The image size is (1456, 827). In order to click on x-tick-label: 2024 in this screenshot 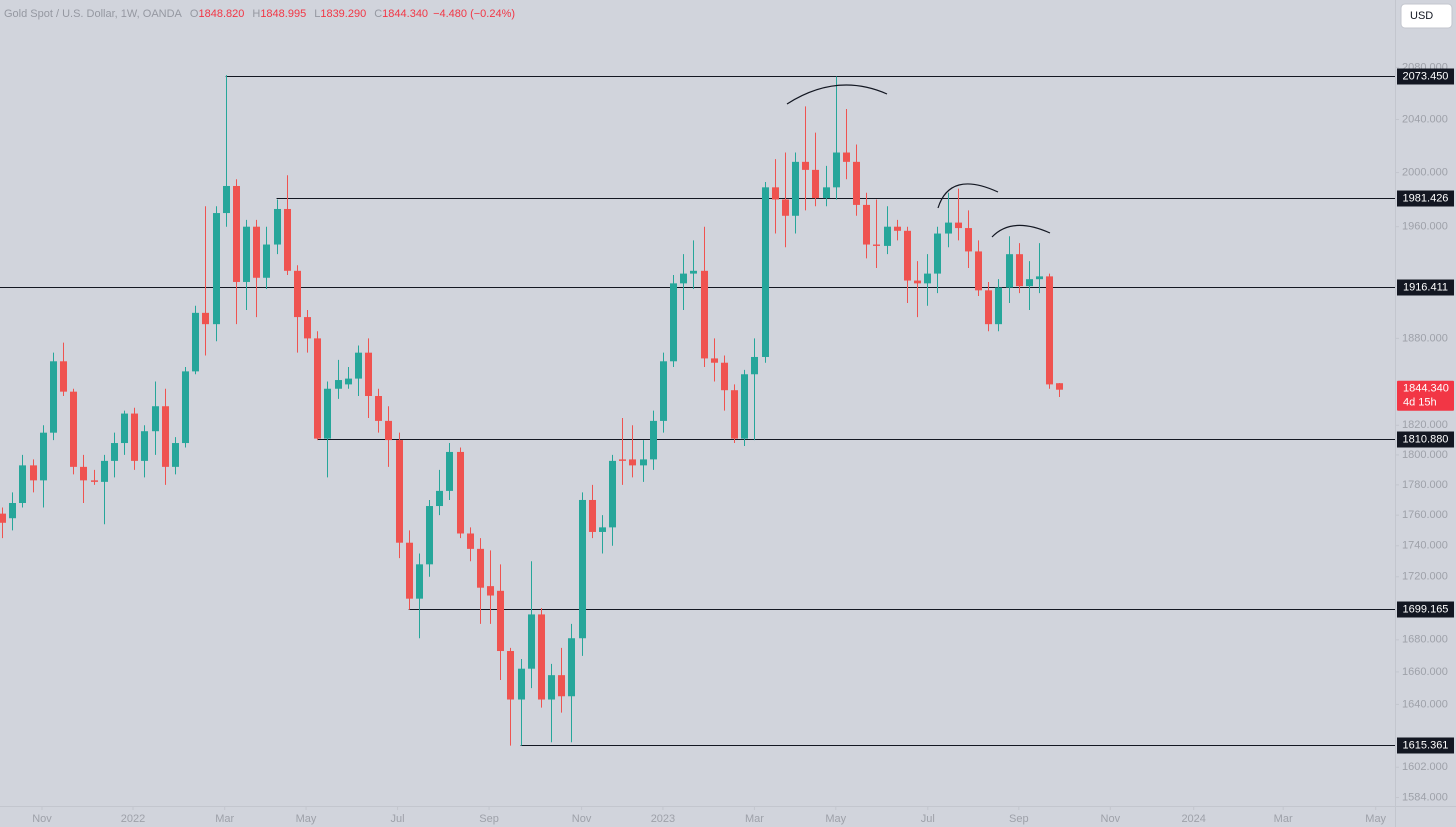, I will do `click(1193, 819)`.